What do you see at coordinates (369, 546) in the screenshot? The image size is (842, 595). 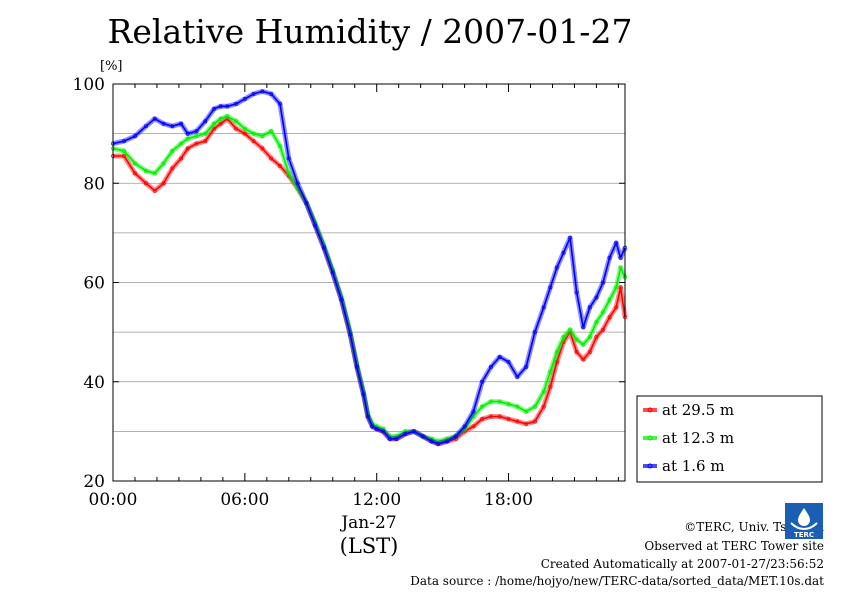 I see `x-axis-title: (LST)` at bounding box center [369, 546].